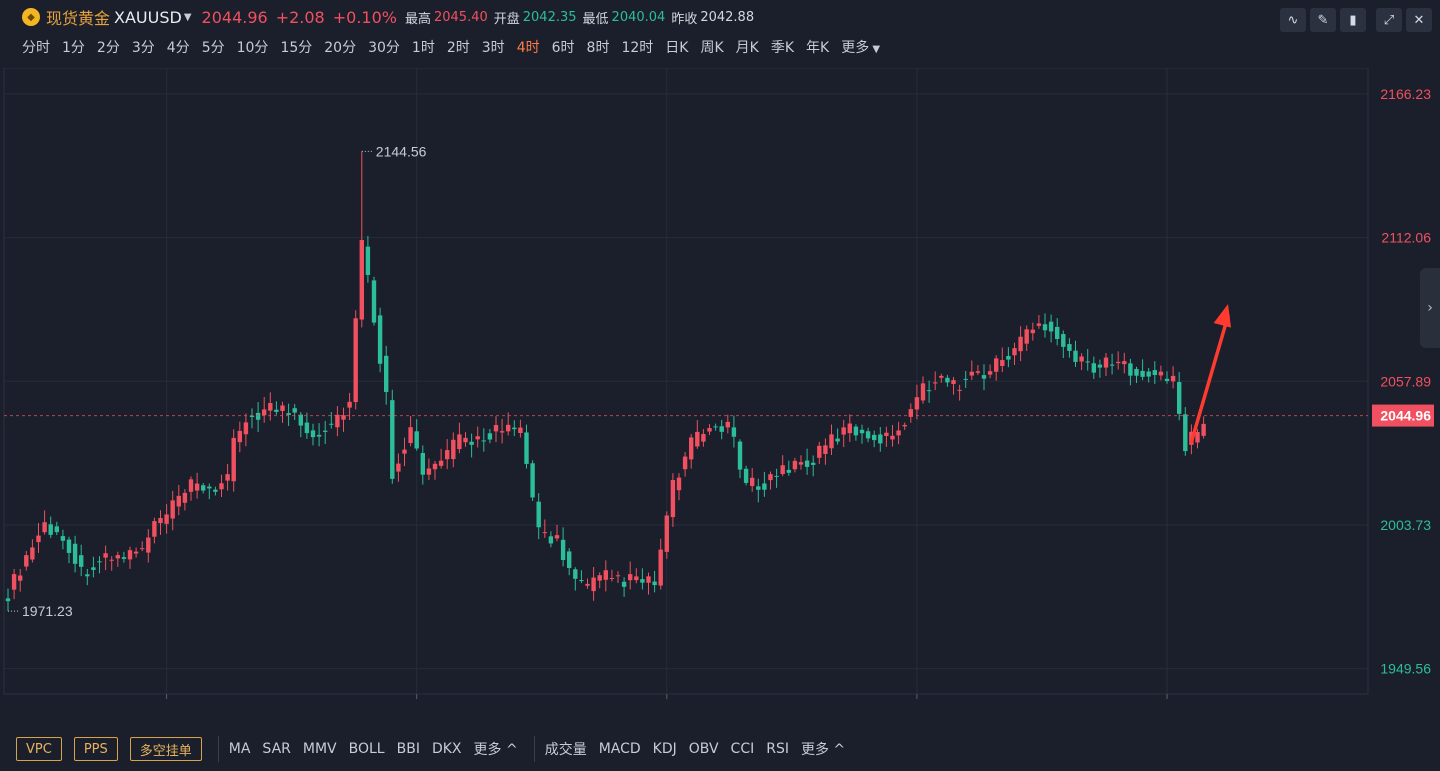 This screenshot has height=771, width=1440. I want to click on symbol-name: 现货黄金, so click(78, 18).